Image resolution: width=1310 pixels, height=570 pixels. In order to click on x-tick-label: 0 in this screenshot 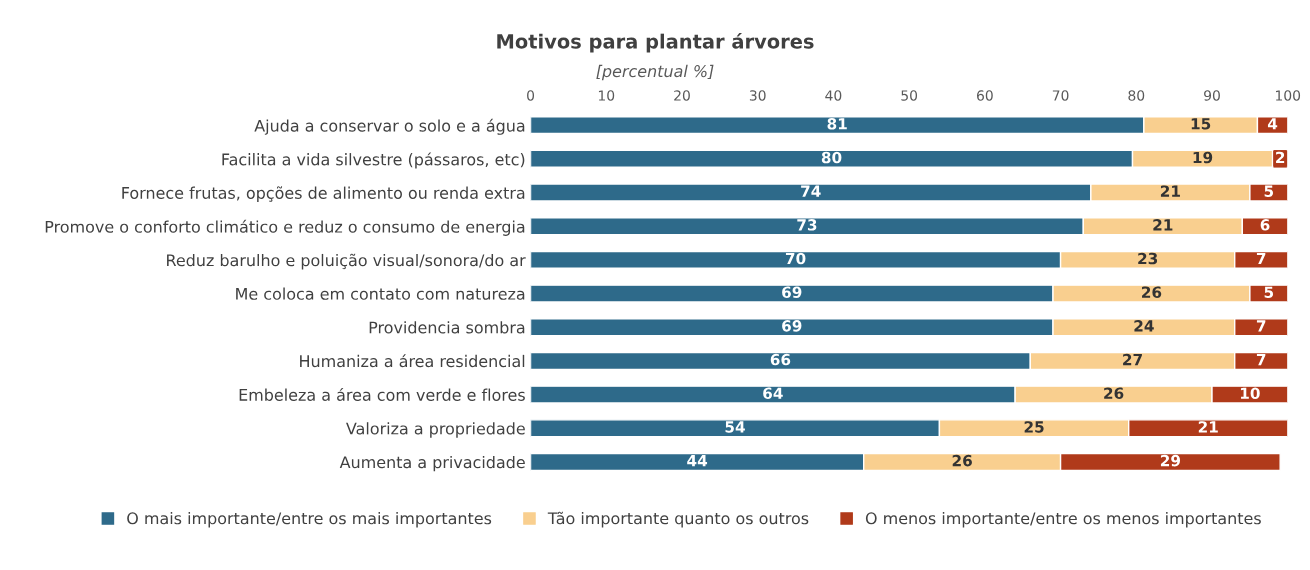, I will do `click(531, 95)`.